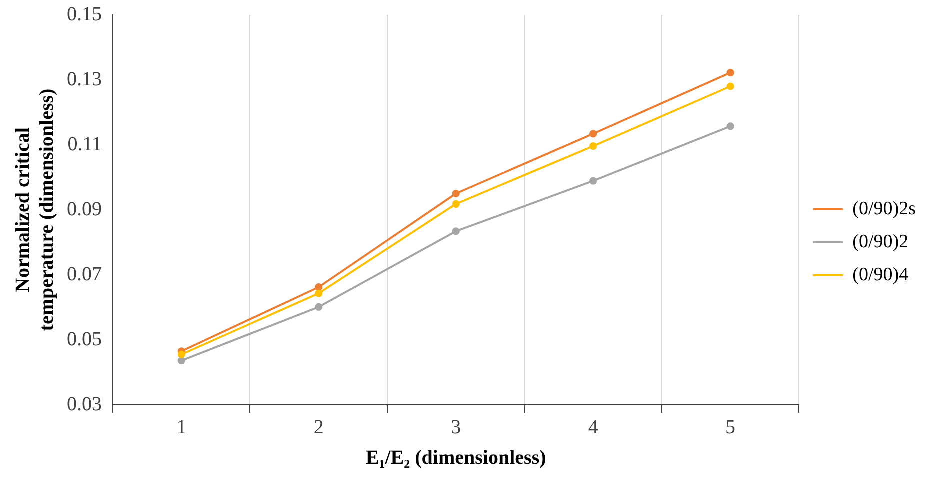 The height and width of the screenshot is (479, 936). I want to click on x-tick-label: 5, so click(731, 427).